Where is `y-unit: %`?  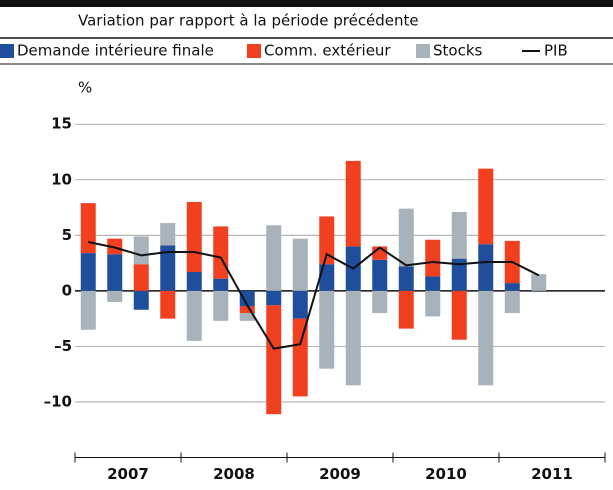
y-unit: % is located at coordinates (85, 88).